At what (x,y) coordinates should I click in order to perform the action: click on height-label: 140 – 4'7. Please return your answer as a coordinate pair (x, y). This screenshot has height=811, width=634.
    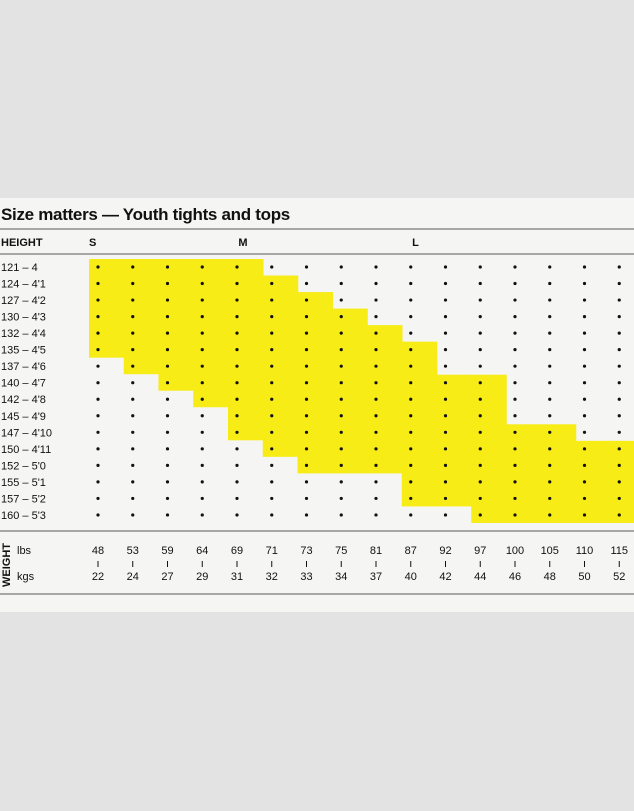
    Looking at the image, I should click on (23, 384).